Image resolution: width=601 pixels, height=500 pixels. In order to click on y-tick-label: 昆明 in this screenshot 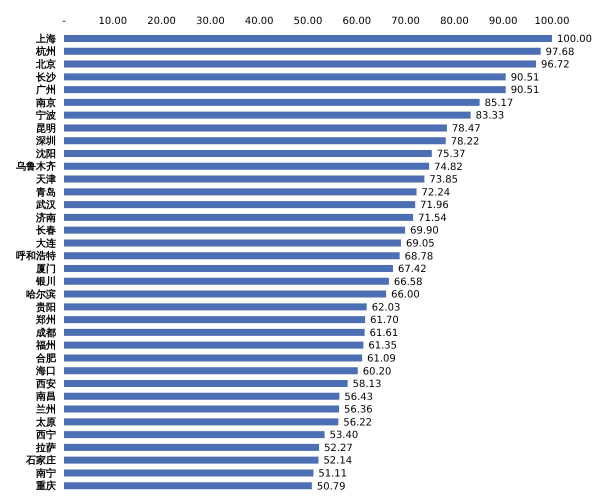, I will do `click(46, 128)`.